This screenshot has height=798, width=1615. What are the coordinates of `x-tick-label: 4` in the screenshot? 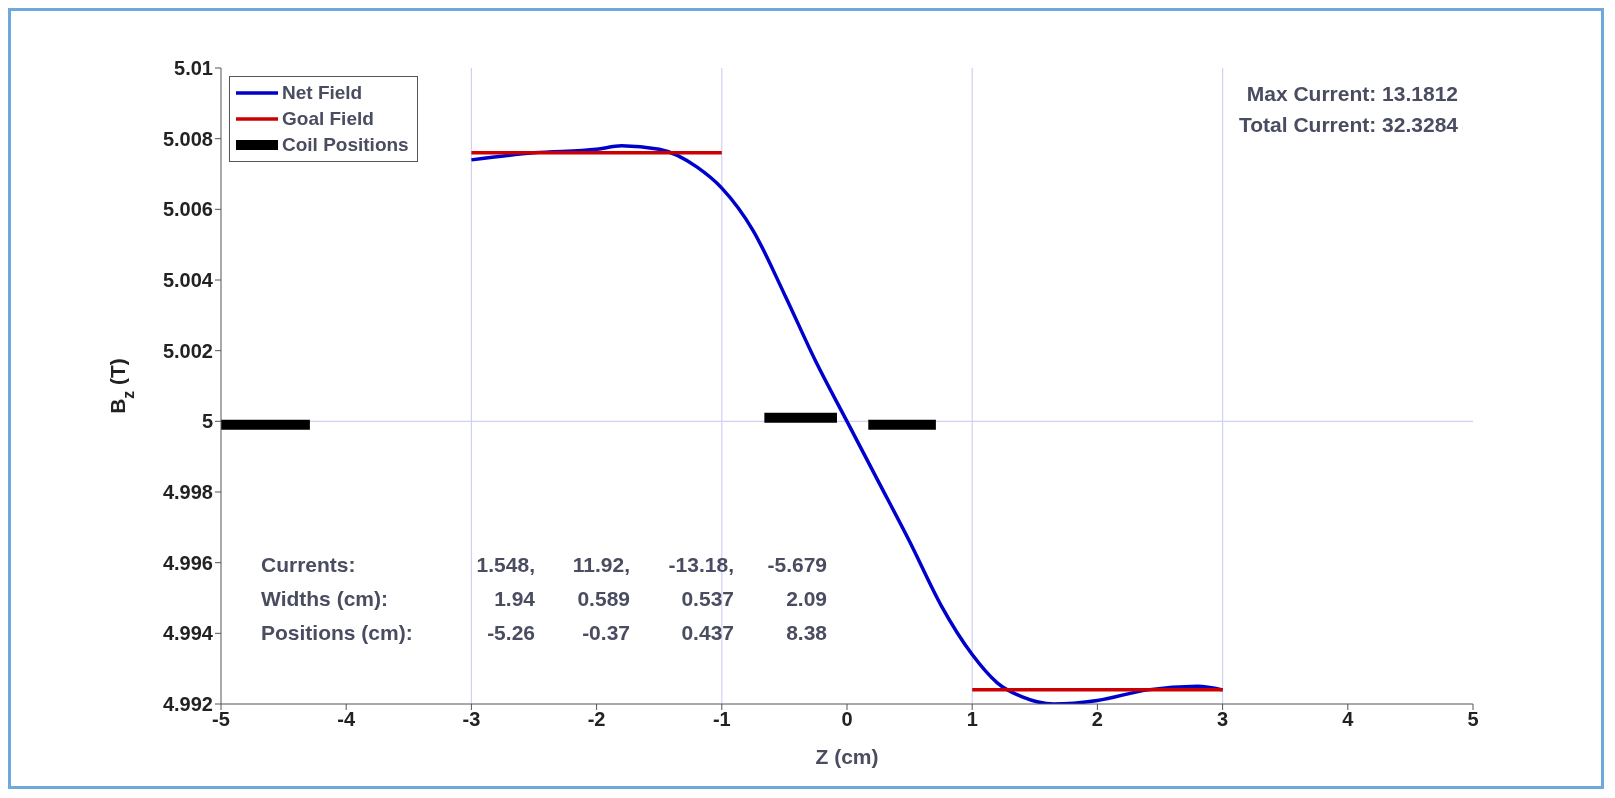 It's located at (1348, 719).